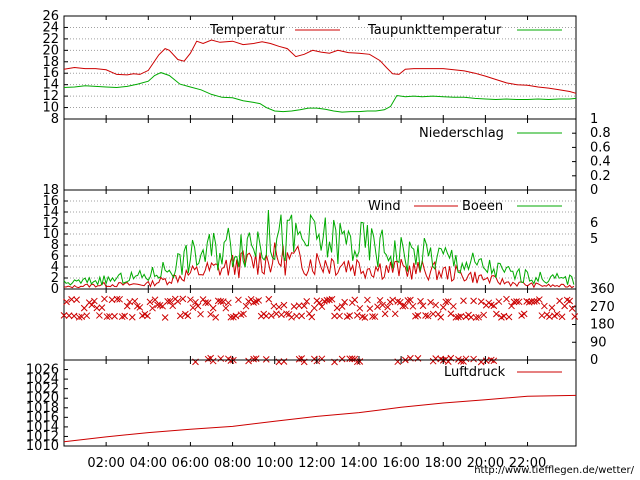 This screenshot has width=640, height=480. I want to click on y-tick-label: 24, so click(50, 27).